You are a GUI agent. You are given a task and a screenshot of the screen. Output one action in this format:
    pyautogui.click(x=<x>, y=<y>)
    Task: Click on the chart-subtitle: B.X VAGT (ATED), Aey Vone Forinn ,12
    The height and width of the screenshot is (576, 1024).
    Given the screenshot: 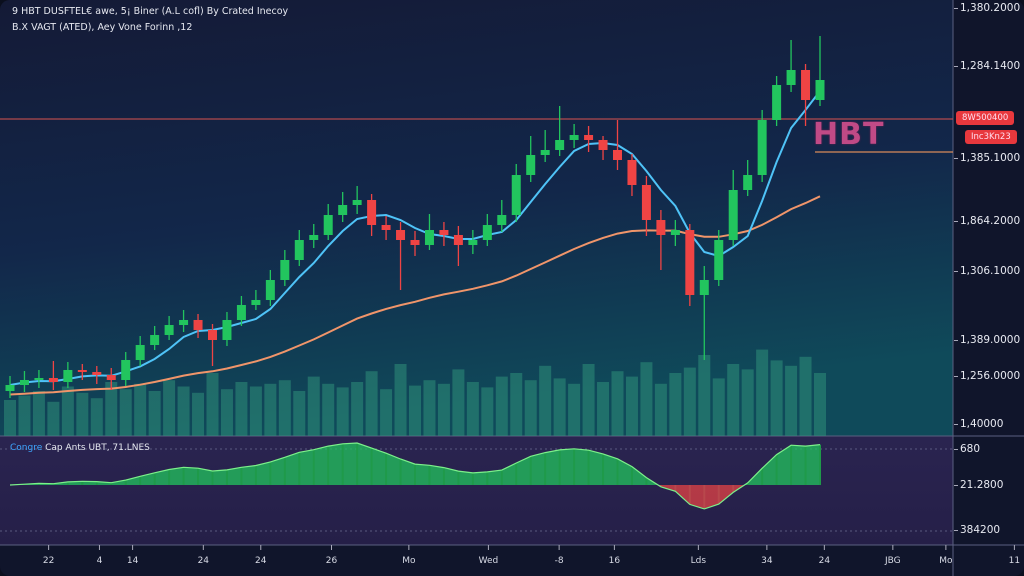 What is the action you would take?
    pyautogui.click(x=102, y=27)
    